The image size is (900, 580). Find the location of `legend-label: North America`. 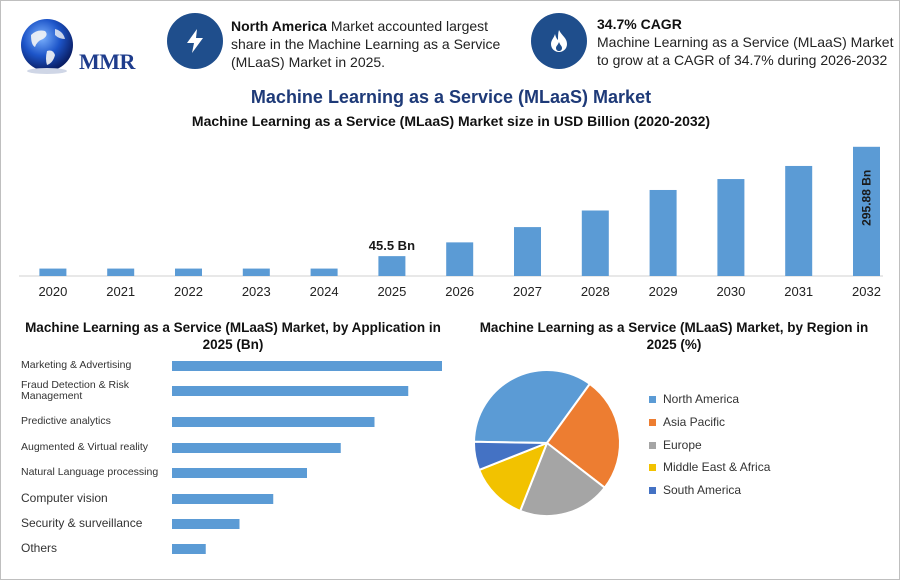

legend-label: North America is located at coordinates (701, 399).